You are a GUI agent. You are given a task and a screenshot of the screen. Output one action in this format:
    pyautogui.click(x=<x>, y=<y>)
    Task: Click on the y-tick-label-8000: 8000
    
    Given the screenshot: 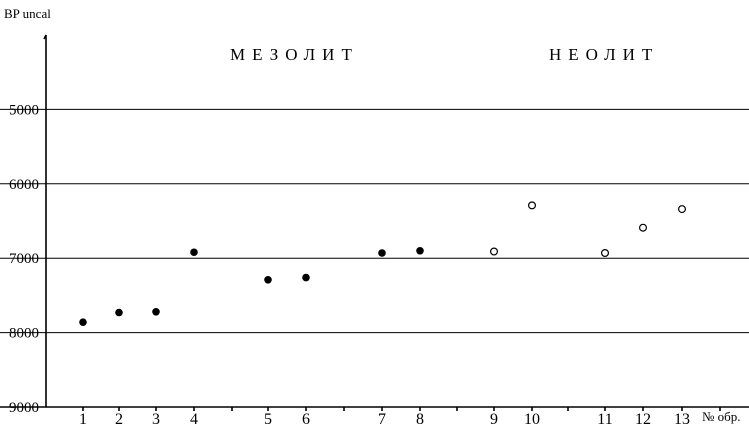 What is the action you would take?
    pyautogui.click(x=24, y=334)
    